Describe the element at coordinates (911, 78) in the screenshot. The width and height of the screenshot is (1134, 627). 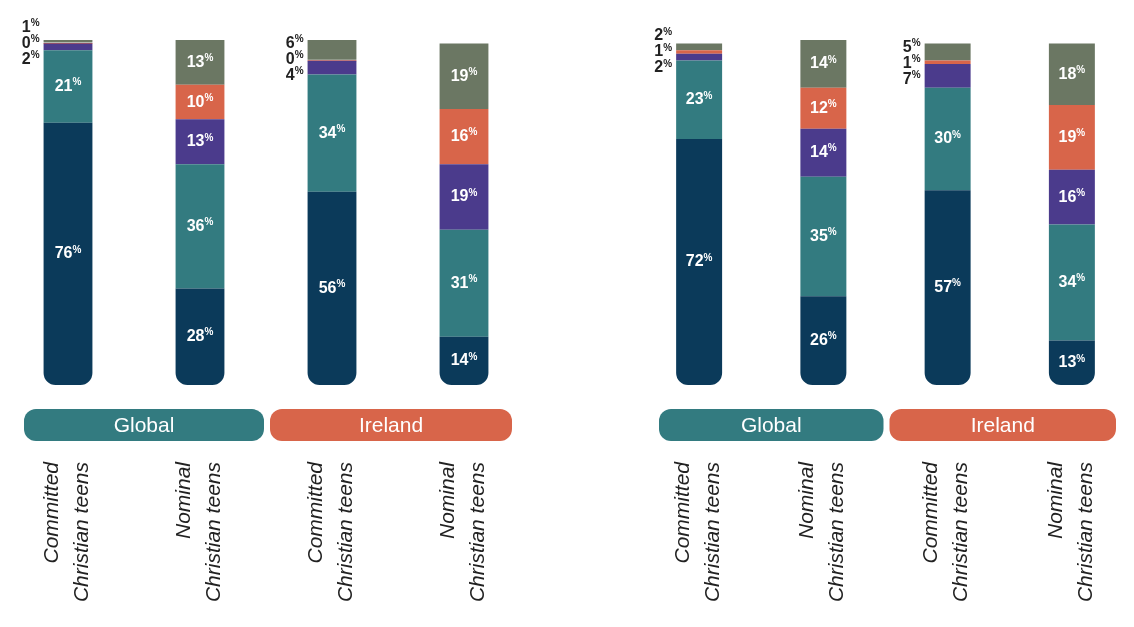
I see `data-label: 7%` at that location.